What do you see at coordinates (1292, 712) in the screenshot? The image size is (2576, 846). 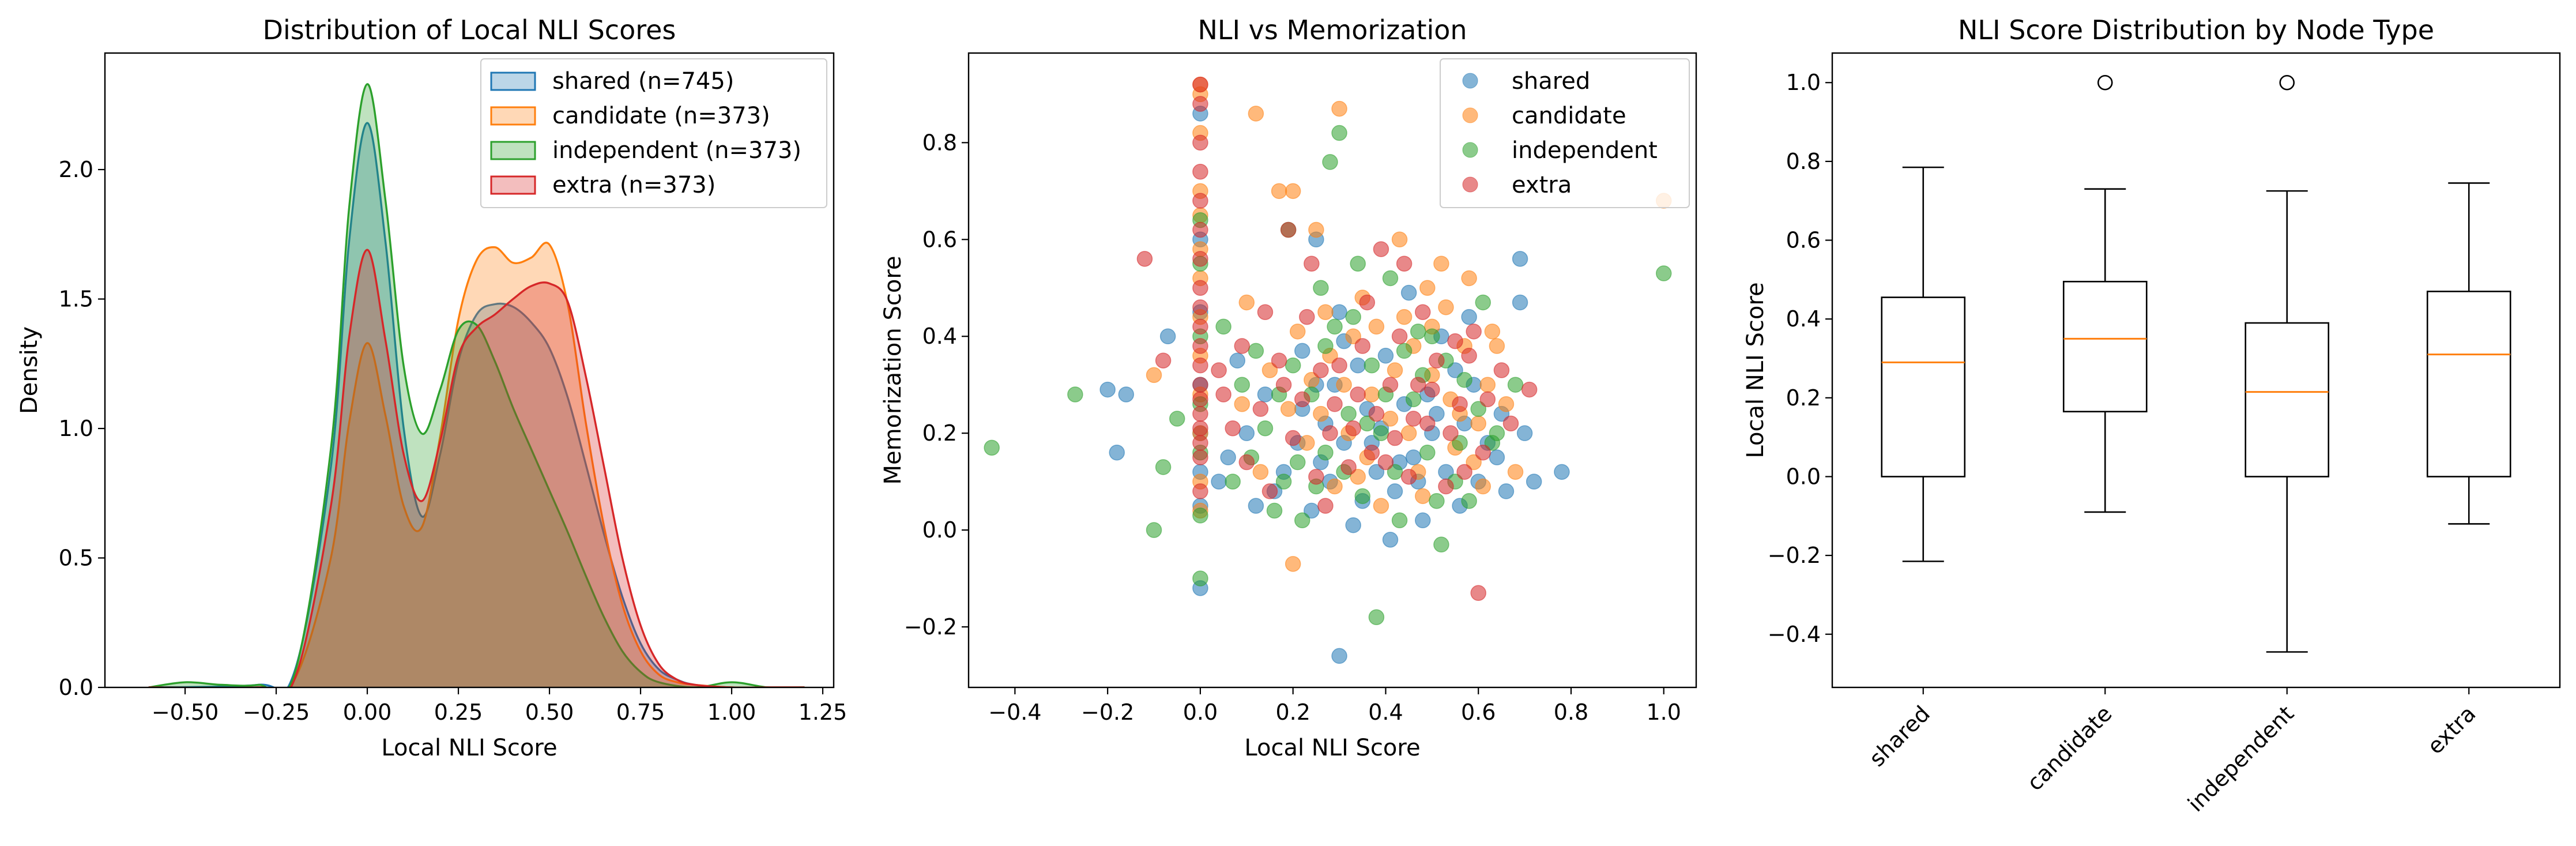 I see `x-tick-label: 0.2` at bounding box center [1292, 712].